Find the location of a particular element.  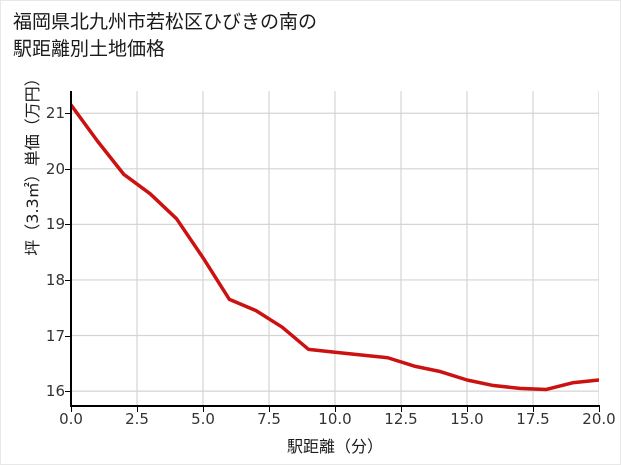

x-tick-label: 20.0 is located at coordinates (599, 419).